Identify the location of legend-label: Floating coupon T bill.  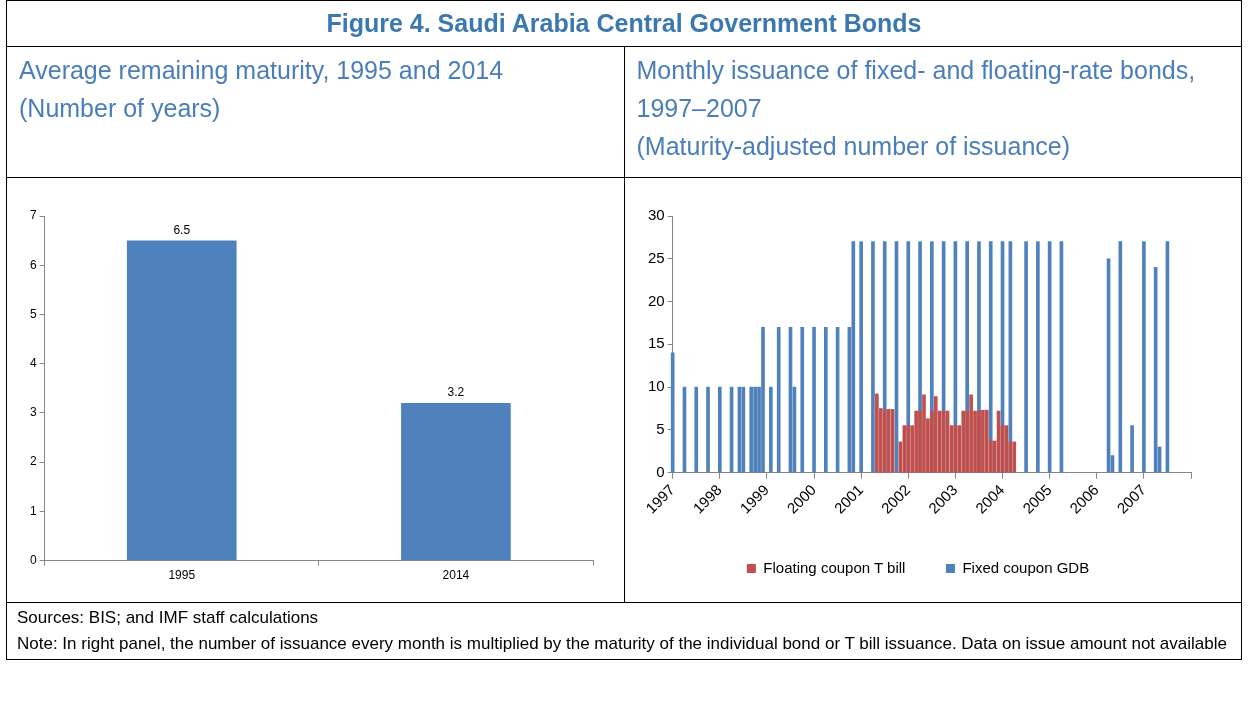
(833, 567).